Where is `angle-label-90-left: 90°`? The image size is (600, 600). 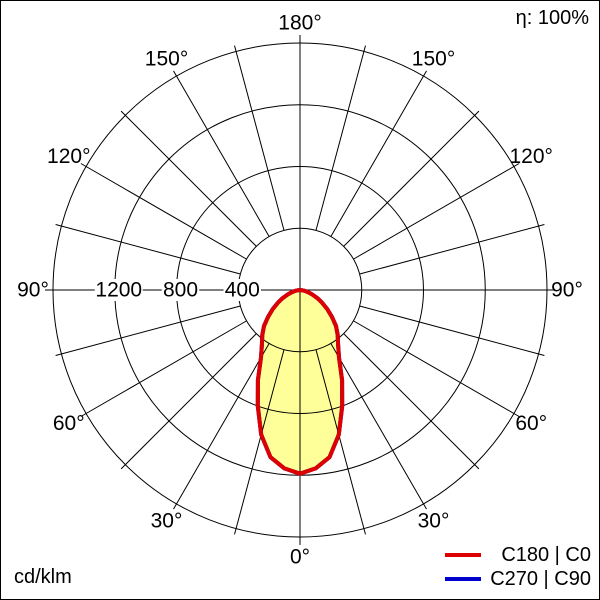 angle-label-90-left: 90° is located at coordinates (33, 290).